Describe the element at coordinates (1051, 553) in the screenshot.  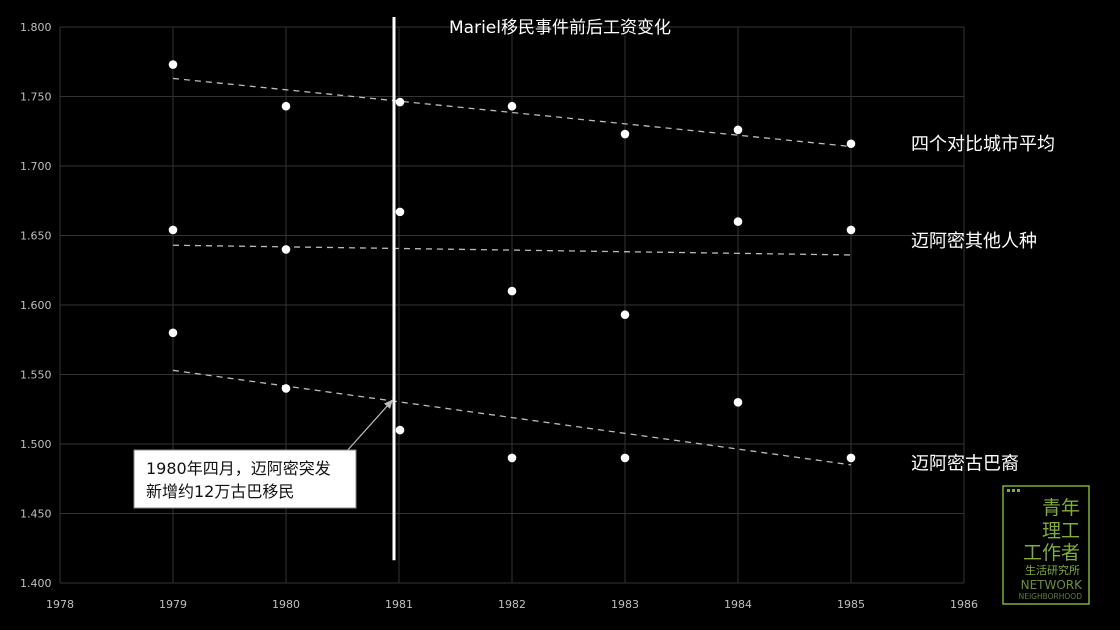
I see `logo-line-3: 工作者` at that location.